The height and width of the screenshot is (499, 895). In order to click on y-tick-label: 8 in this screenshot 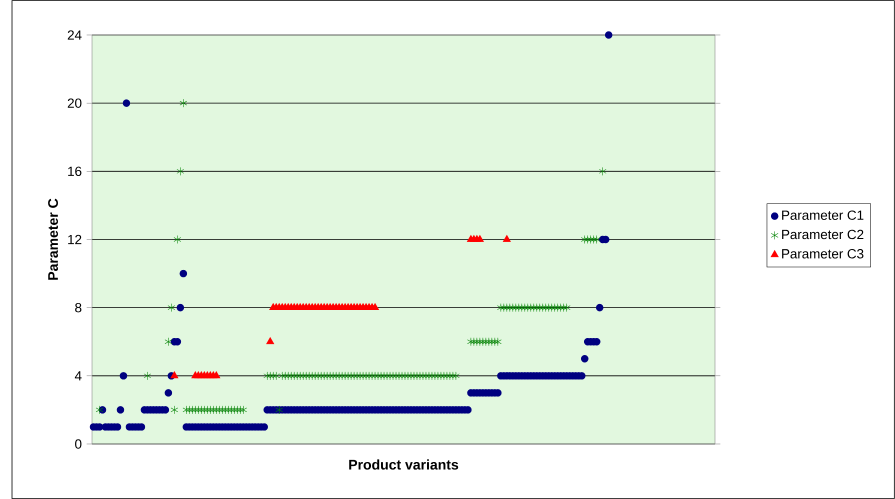, I will do `click(78, 307)`.